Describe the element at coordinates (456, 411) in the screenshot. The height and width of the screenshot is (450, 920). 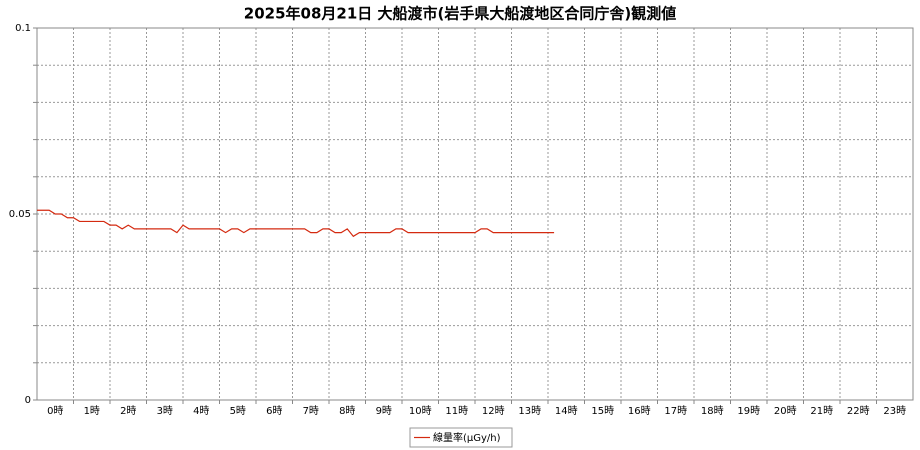
I see `x-tick-label: 11時` at that location.